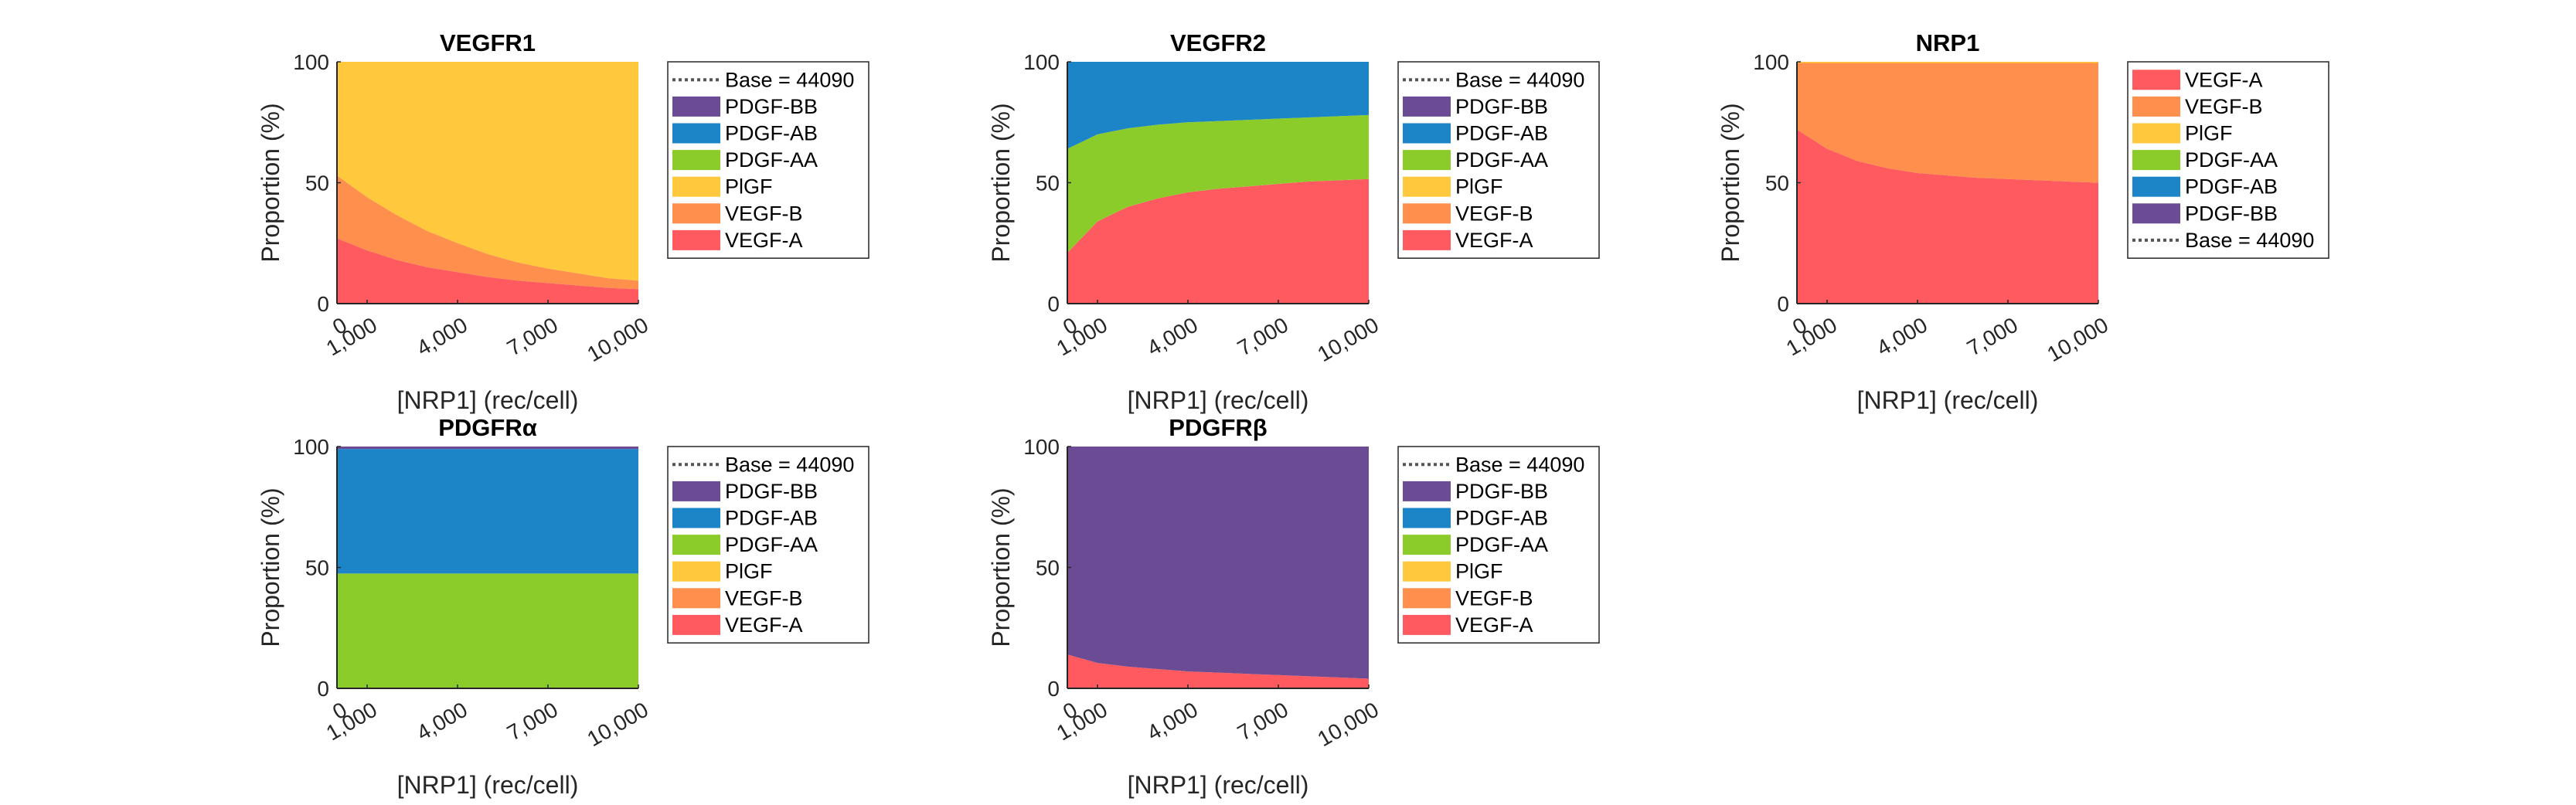 The height and width of the screenshot is (805, 2576). I want to click on chart-title: PDGFRα, so click(487, 427).